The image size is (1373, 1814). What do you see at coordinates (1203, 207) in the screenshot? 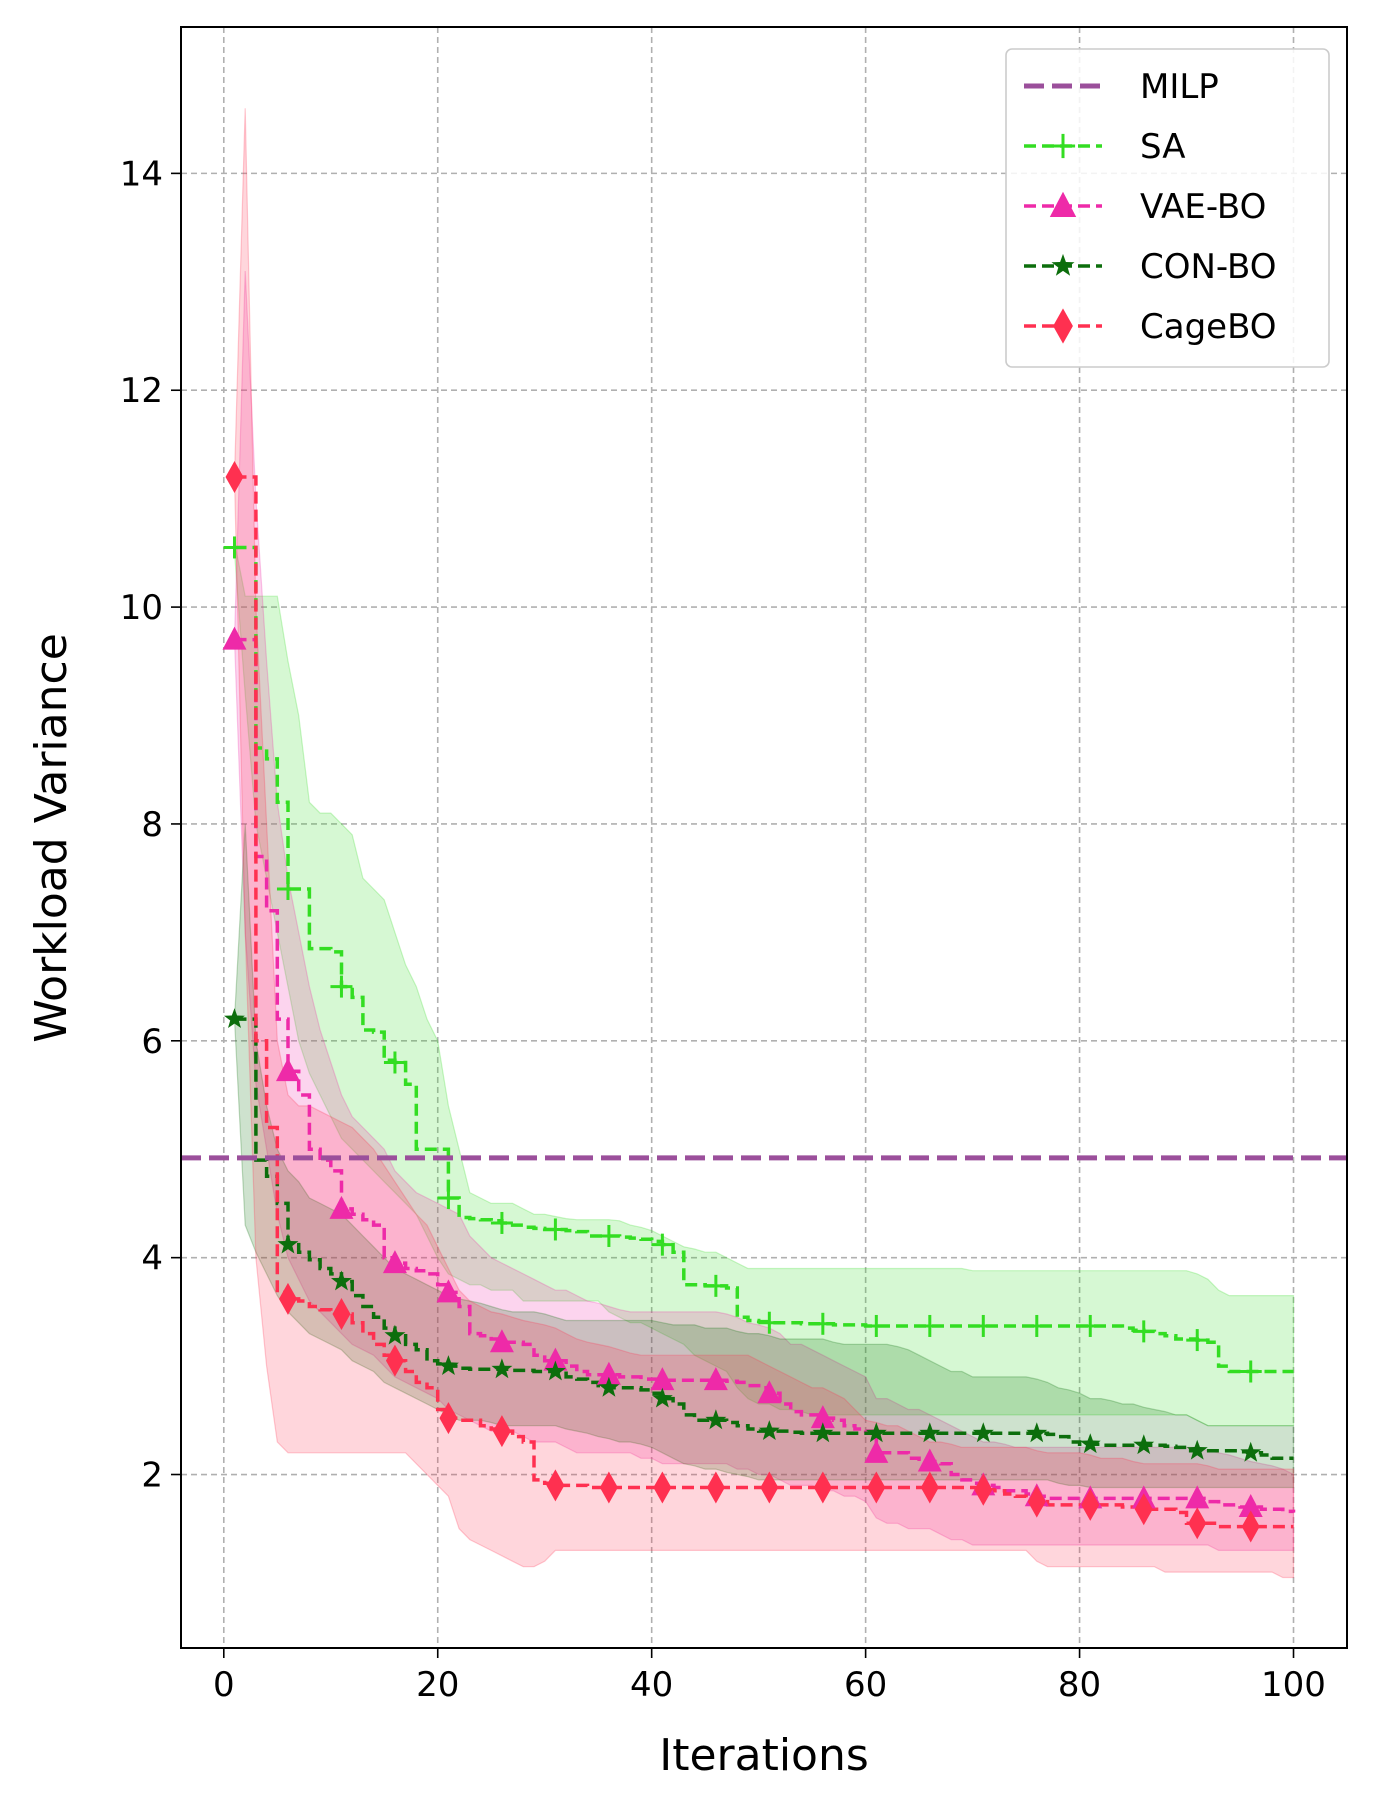
I see `legend-label: VAE-BO` at bounding box center [1203, 207].